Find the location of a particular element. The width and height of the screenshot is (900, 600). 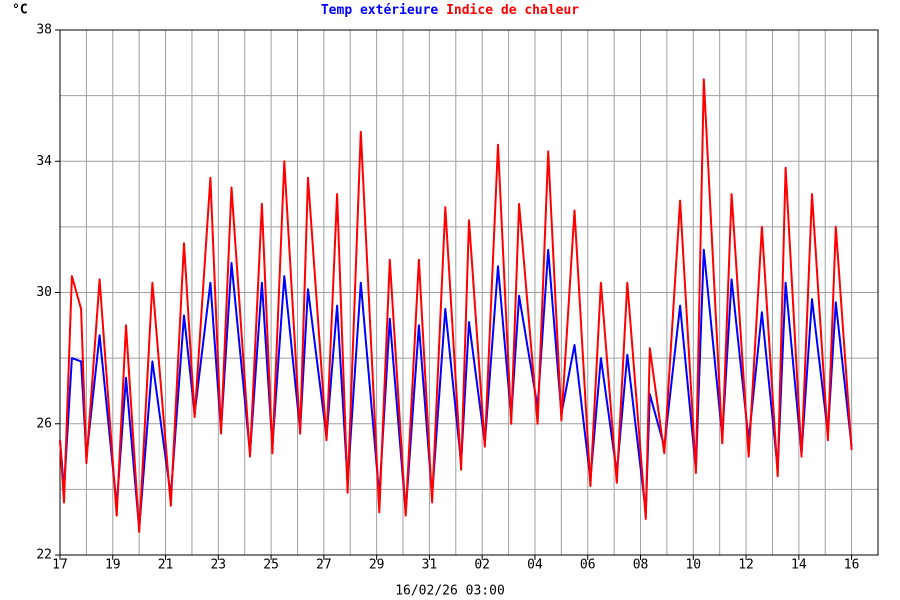

x-tick-label: 12 is located at coordinates (746, 565).